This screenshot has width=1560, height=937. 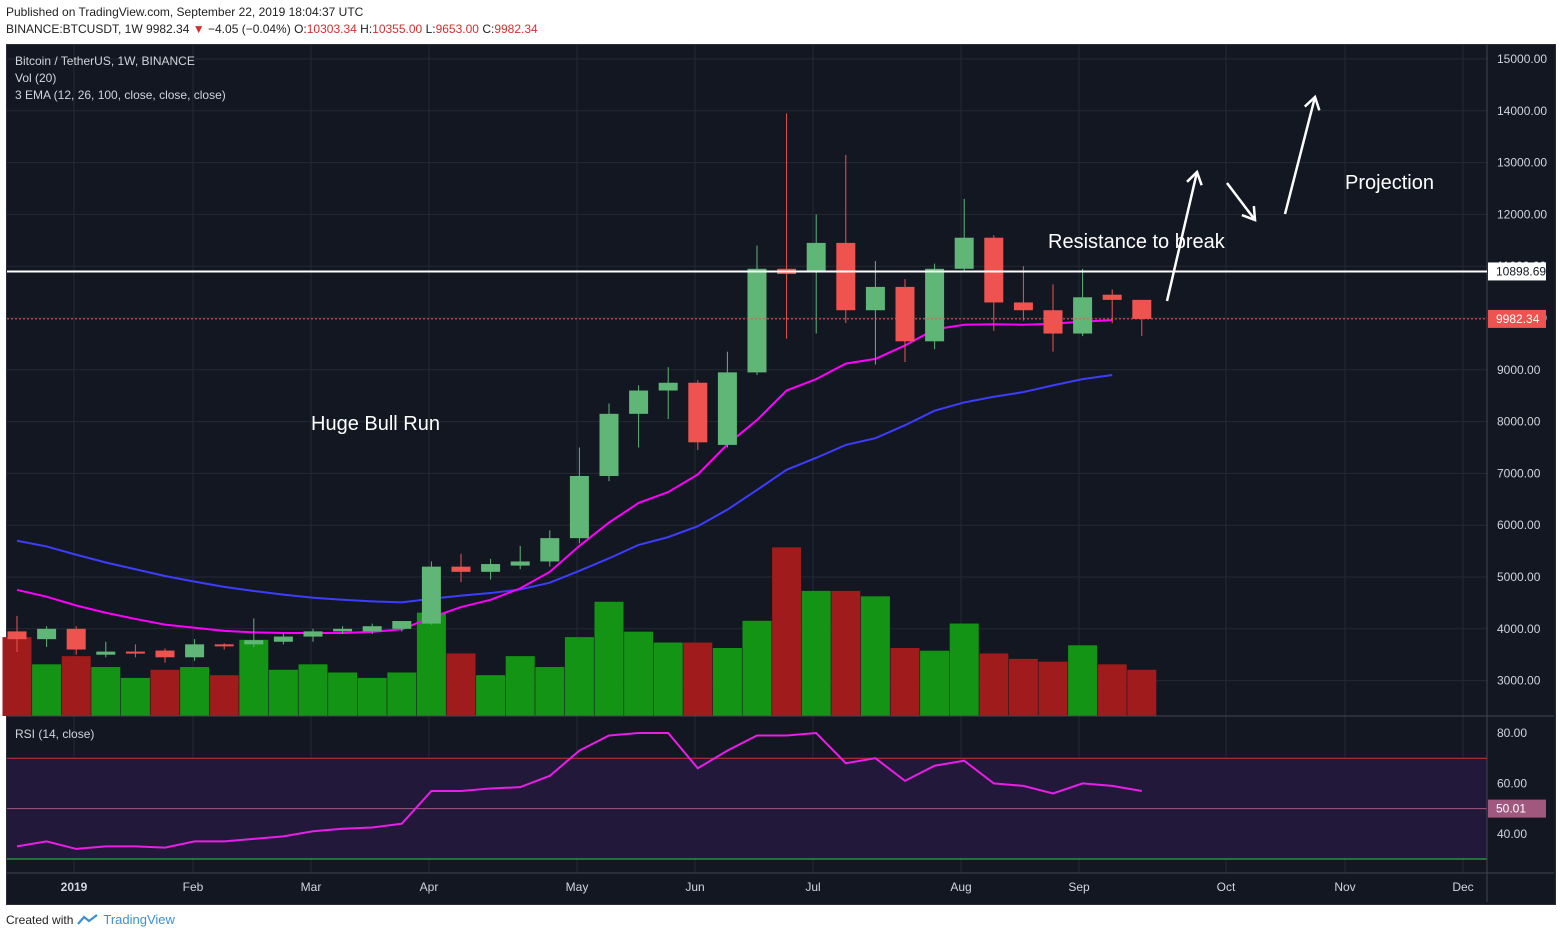 I want to click on projection-arrow-down-head, so click(x=1249, y=213).